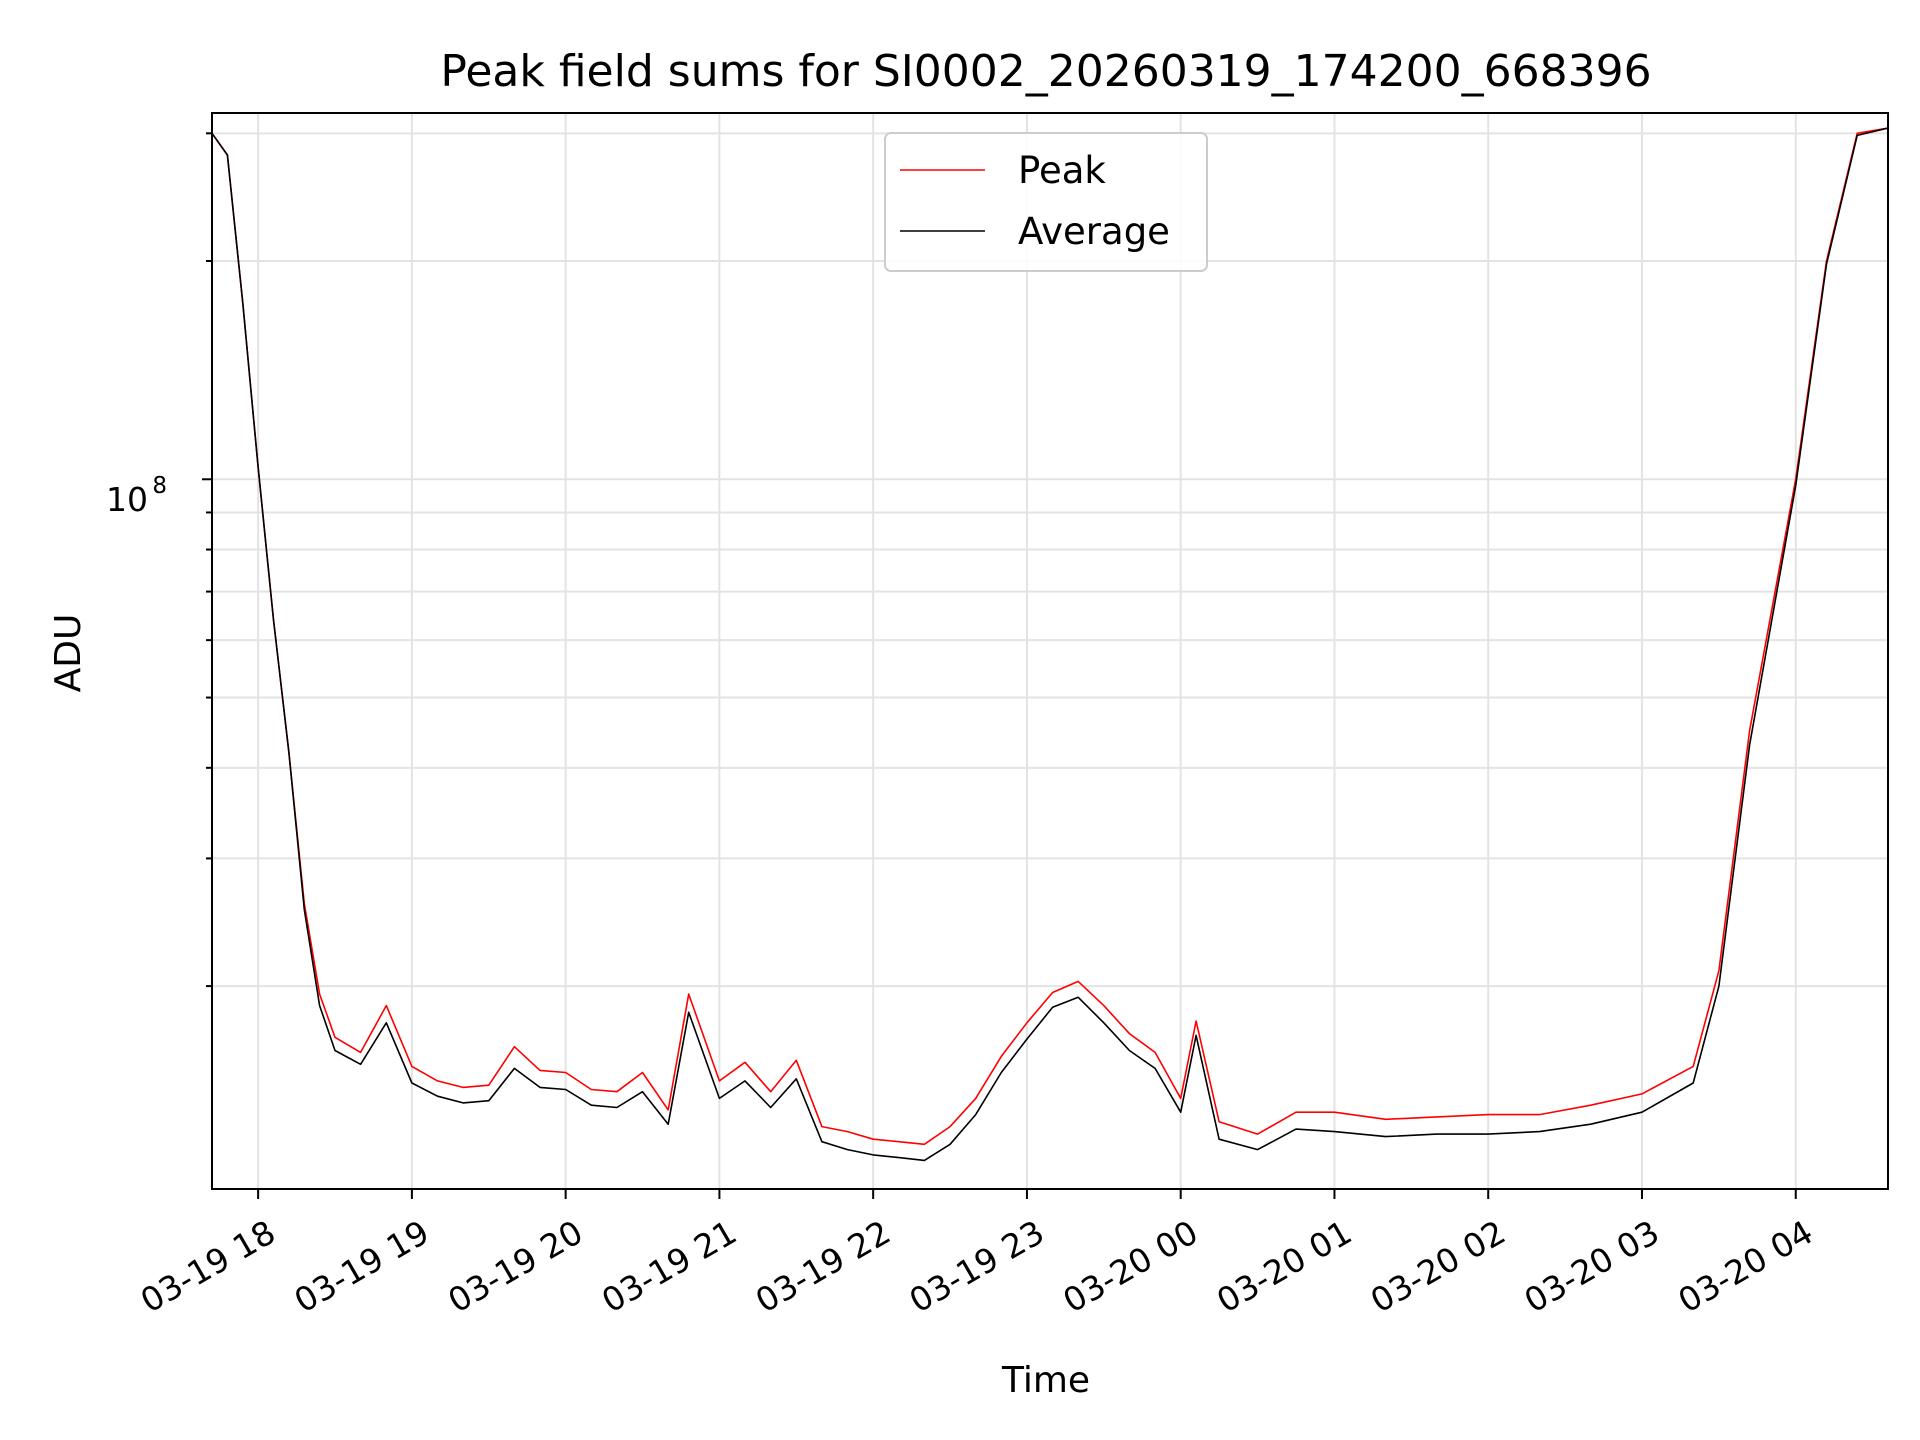 The height and width of the screenshot is (1440, 1920). What do you see at coordinates (1062, 170) in the screenshot?
I see `legend-label-peak: Peak` at bounding box center [1062, 170].